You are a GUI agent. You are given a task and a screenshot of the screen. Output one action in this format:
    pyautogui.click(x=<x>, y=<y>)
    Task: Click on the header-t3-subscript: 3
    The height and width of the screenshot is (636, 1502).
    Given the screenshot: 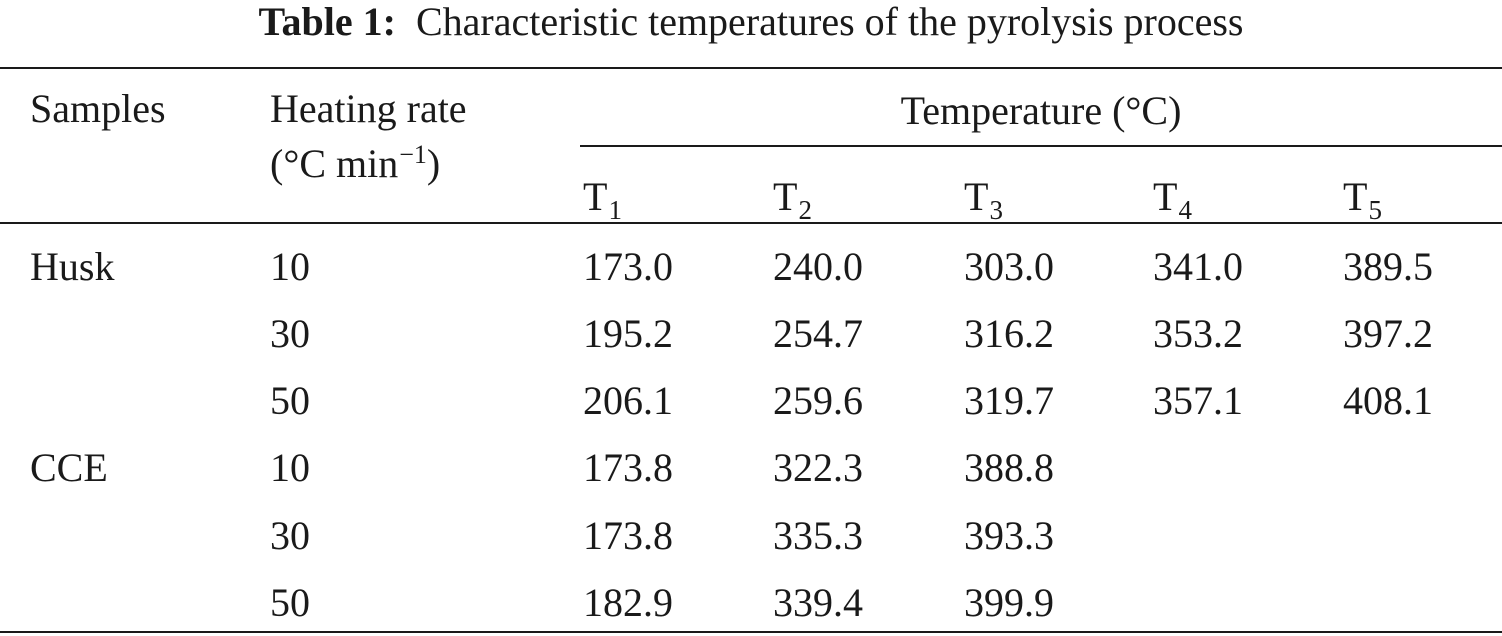 What is the action you would take?
    pyautogui.click(x=996, y=210)
    